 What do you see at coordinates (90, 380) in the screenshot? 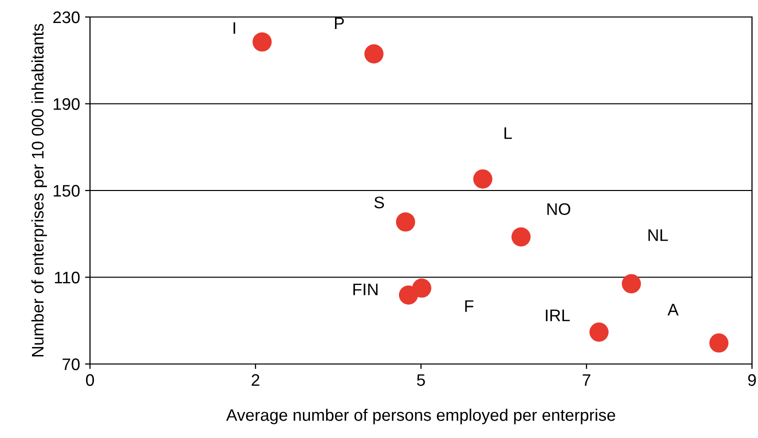
I see `x-tick-label: 0` at bounding box center [90, 380].